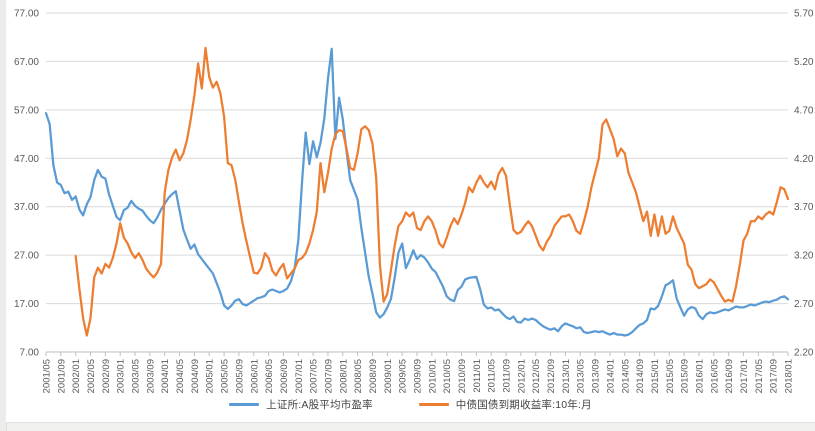 The width and height of the screenshot is (815, 431). What do you see at coordinates (26, 256) in the screenshot?
I see `y-axis-left-tick-label: 27.00` at bounding box center [26, 256].